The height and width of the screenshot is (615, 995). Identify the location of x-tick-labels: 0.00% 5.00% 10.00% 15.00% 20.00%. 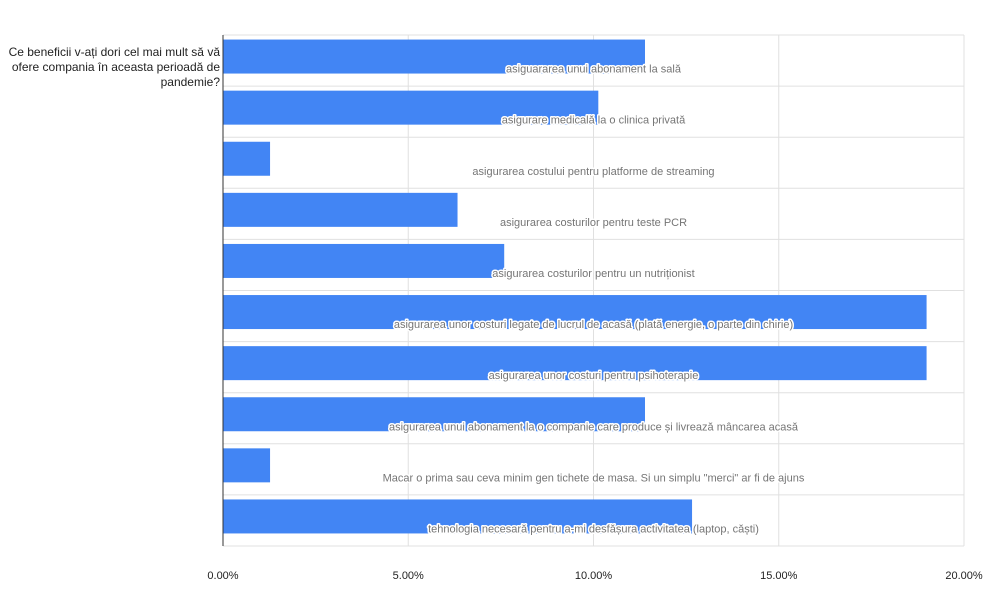
(594, 576).